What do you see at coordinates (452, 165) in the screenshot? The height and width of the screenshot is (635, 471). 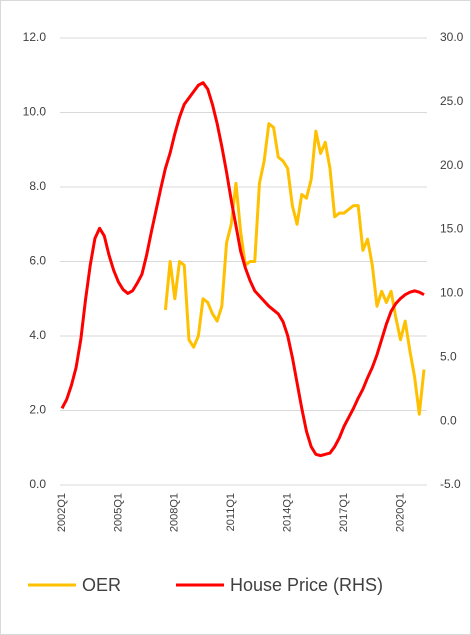 I see `y2-tick-label: 20.0` at bounding box center [452, 165].